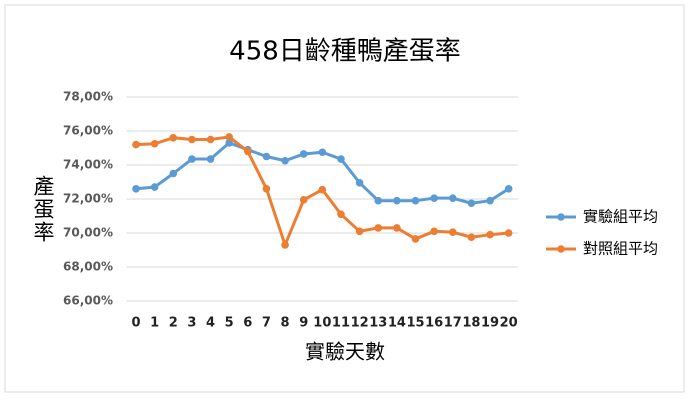 The image size is (689, 400). What do you see at coordinates (453, 323) in the screenshot?
I see `x-tick-label: 17` at bounding box center [453, 323].